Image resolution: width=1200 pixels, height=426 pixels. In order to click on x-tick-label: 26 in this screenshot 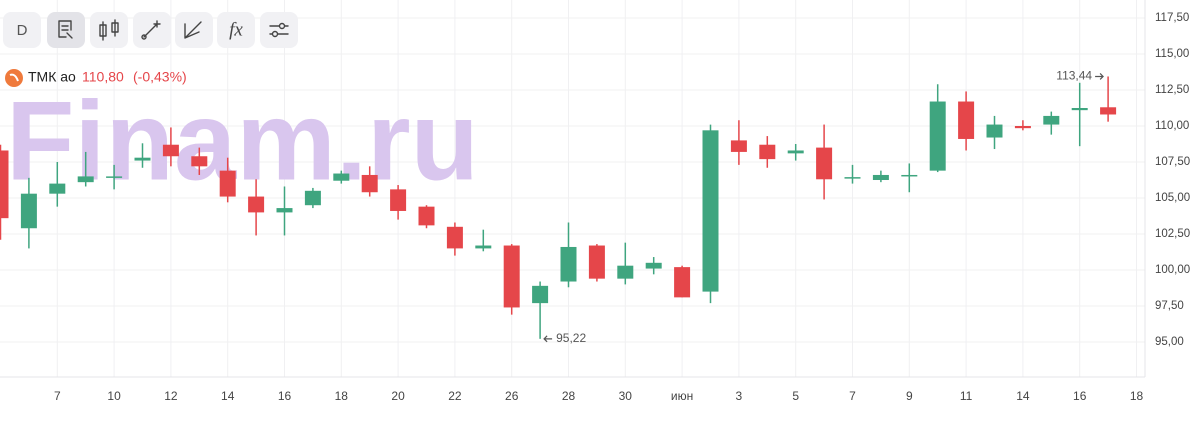, I will do `click(512, 396)`.